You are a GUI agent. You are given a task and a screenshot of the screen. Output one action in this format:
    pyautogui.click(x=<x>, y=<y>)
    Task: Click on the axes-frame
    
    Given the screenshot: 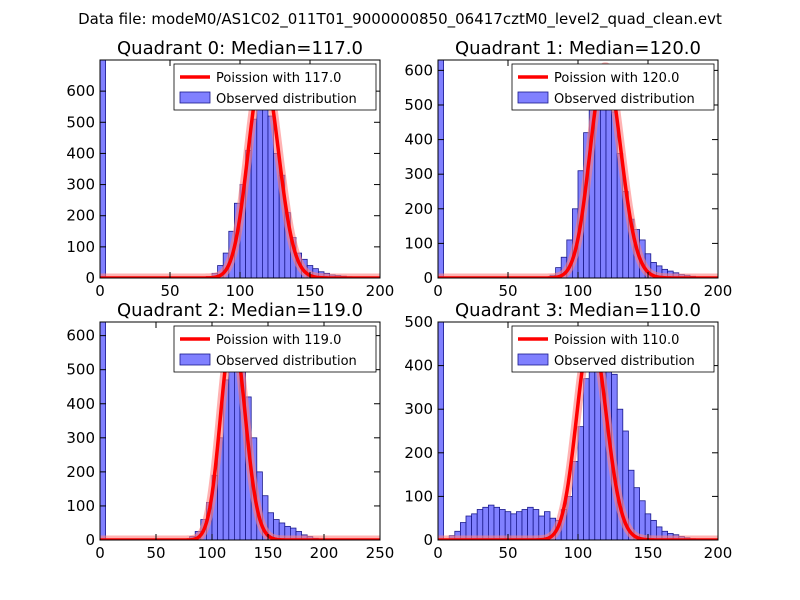 What is the action you would take?
    pyautogui.click(x=240, y=431)
    